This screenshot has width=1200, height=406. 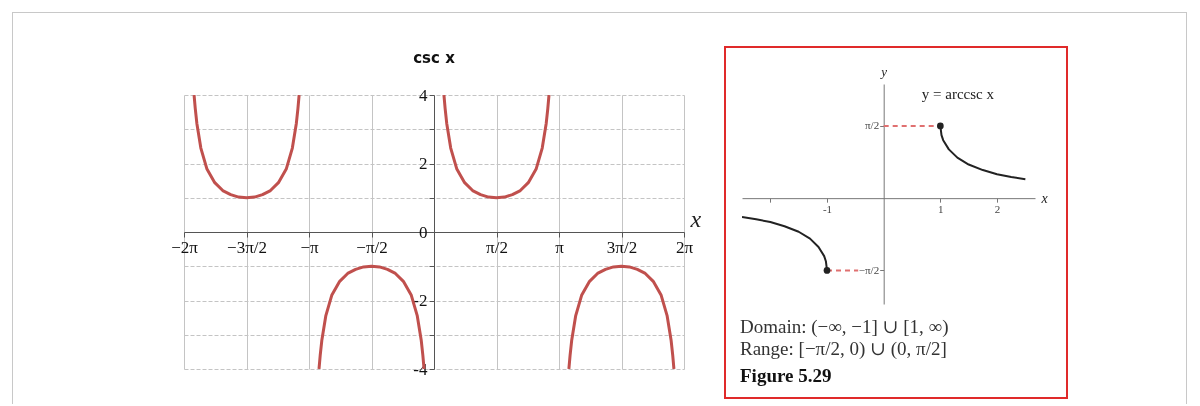 What do you see at coordinates (420, 300) in the screenshot?
I see `y-tick-label: -2` at bounding box center [420, 300].